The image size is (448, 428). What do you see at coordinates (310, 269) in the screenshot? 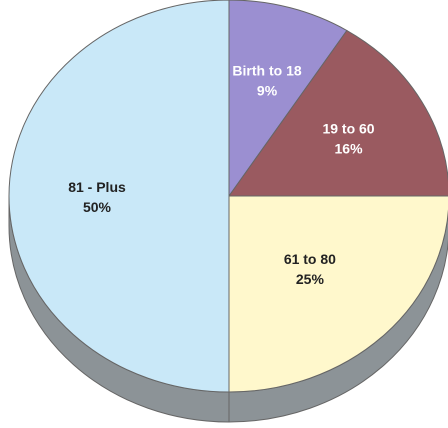
I see `pie-label-61-to-80: 61 to 80 25%` at bounding box center [310, 269].